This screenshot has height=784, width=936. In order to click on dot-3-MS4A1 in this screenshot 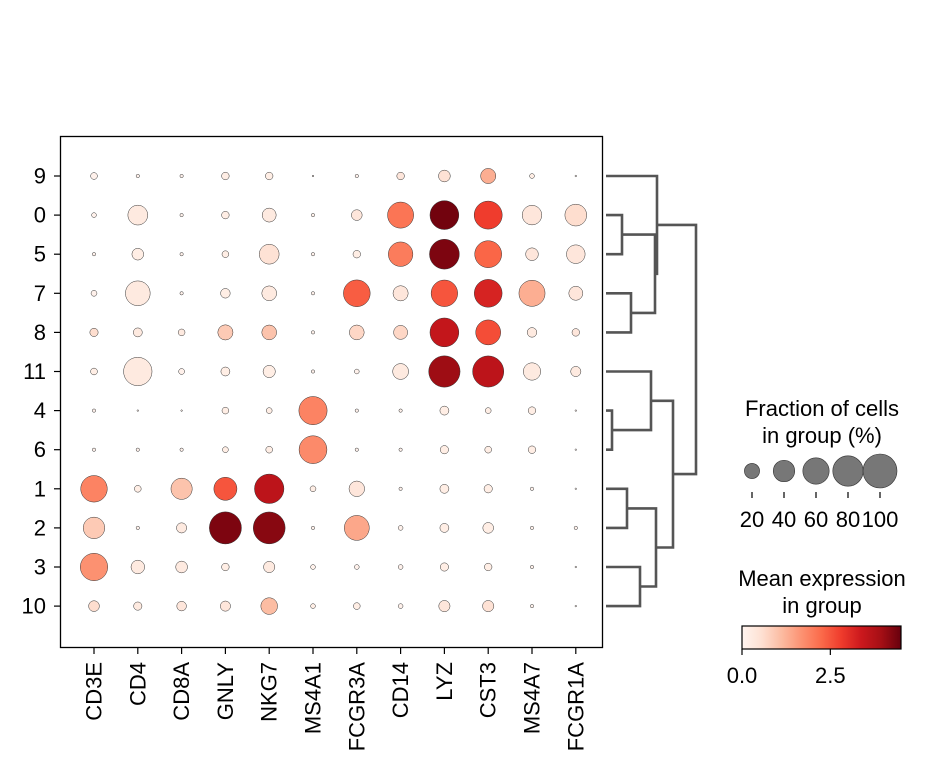, I will do `click(313, 567)`.